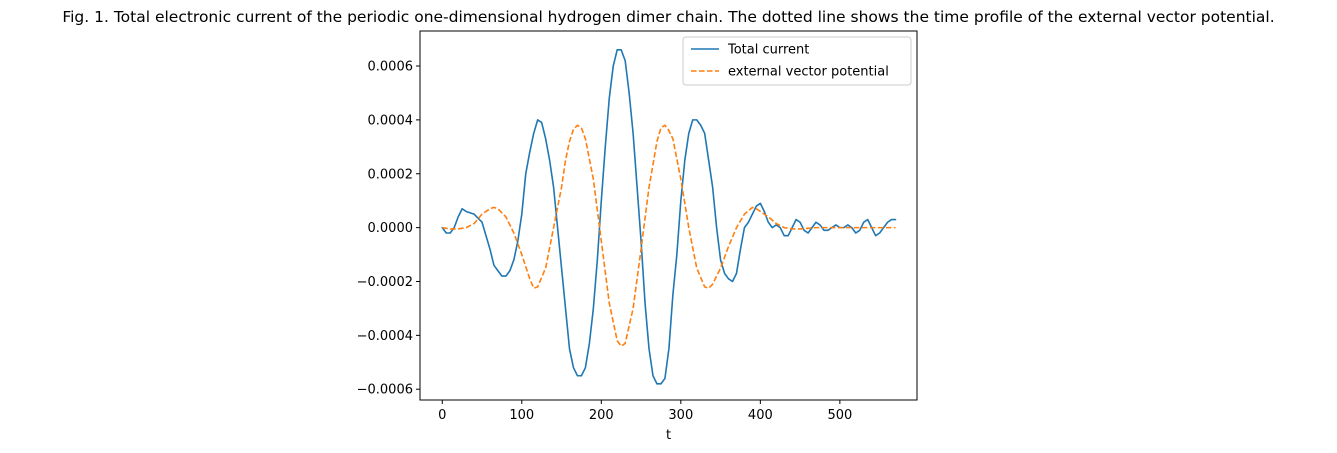  I want to click on y-tick-label: −0.0006, so click(385, 390).